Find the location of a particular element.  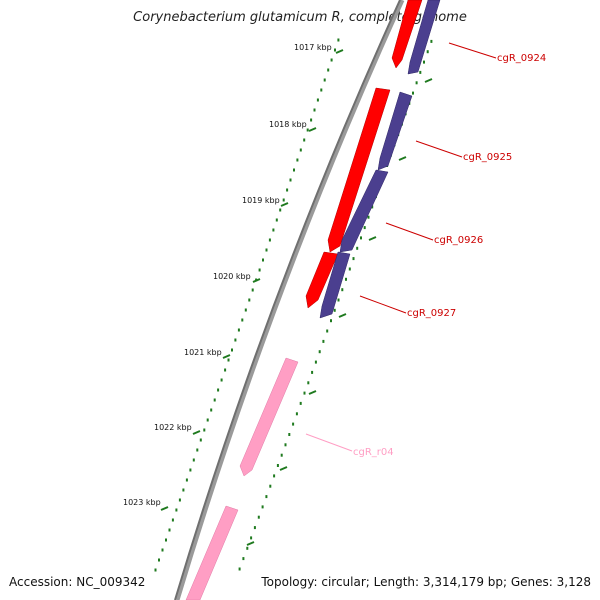

tick-label-1021: 1021 kbp is located at coordinates (203, 352).